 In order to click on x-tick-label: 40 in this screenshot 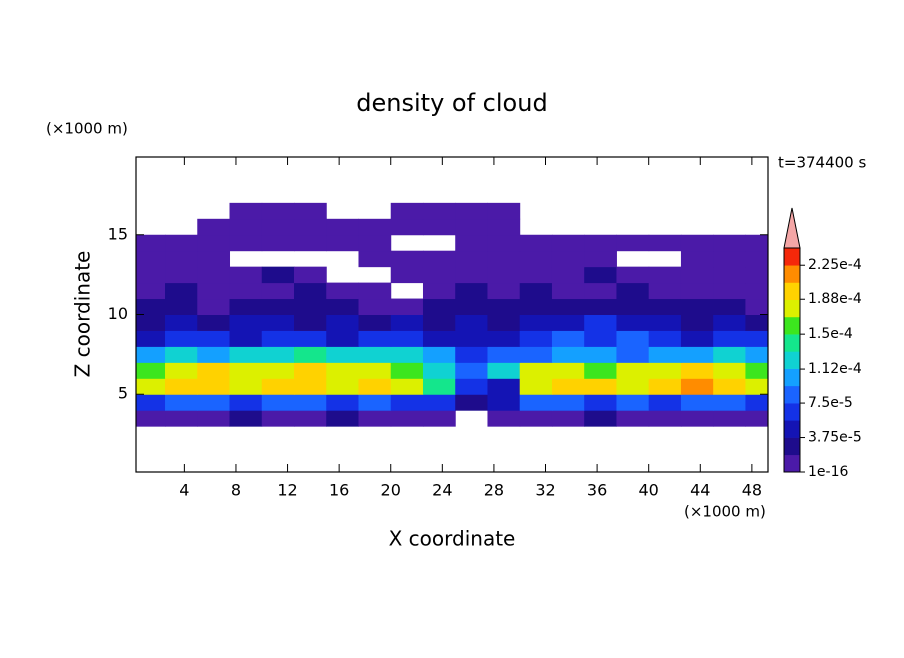, I will do `click(649, 490)`.